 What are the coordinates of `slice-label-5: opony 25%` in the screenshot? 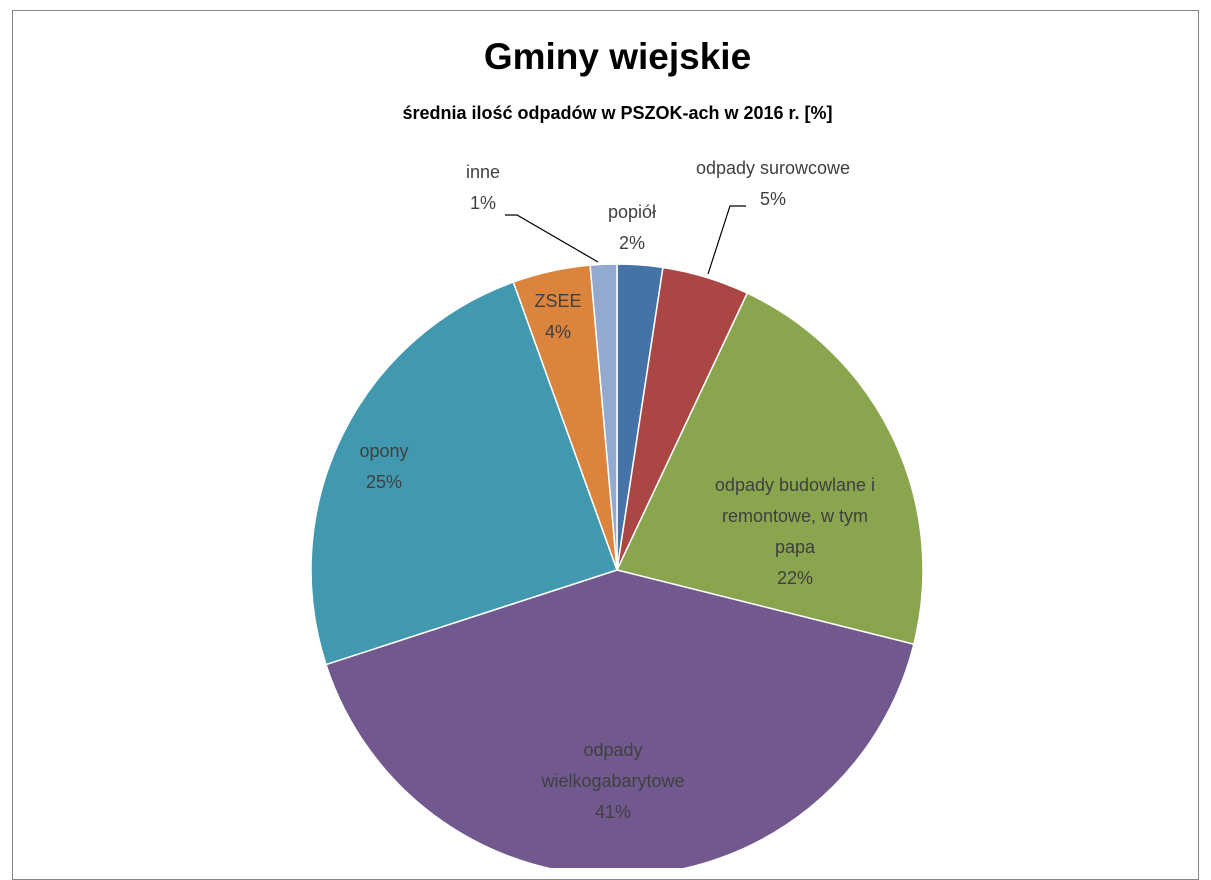 It's located at (383, 466).